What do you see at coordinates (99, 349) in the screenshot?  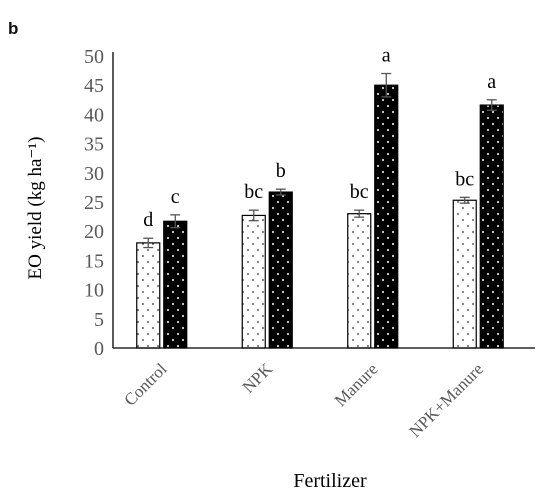 I see `y-tick-label: 0` at bounding box center [99, 349].